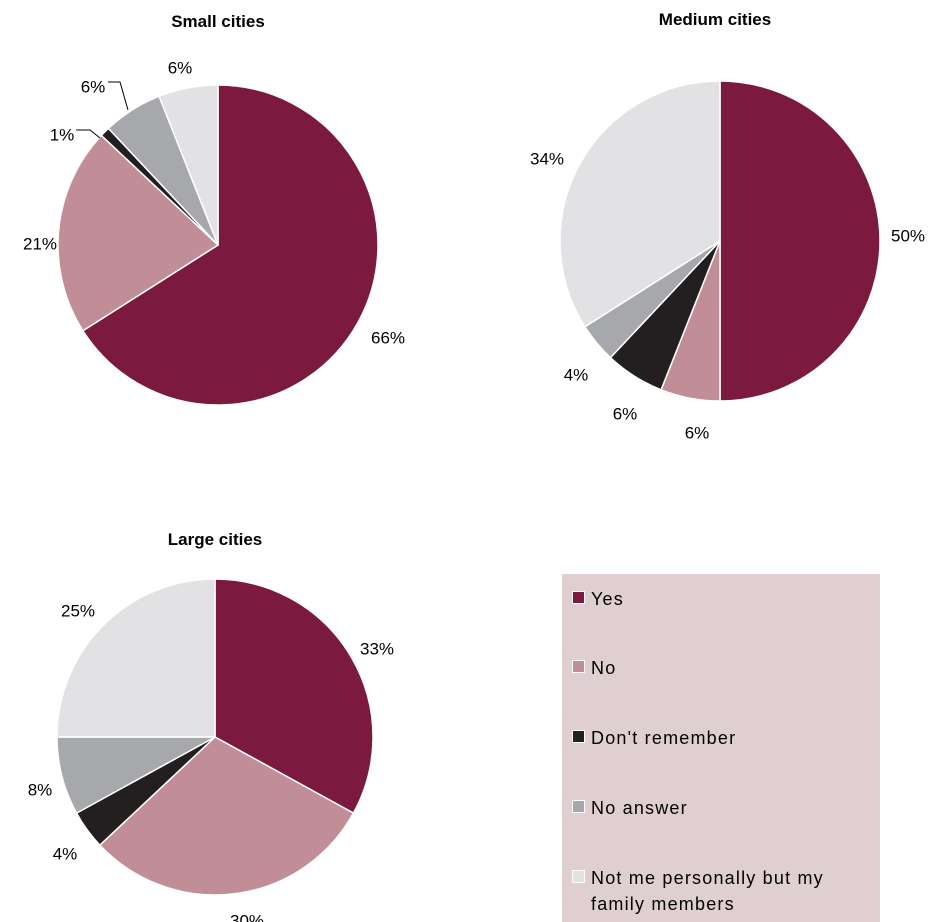 The image size is (934, 922). Describe the element at coordinates (93, 86) in the screenshot. I see `data-label-small-cities-no-answer: 6%` at that location.